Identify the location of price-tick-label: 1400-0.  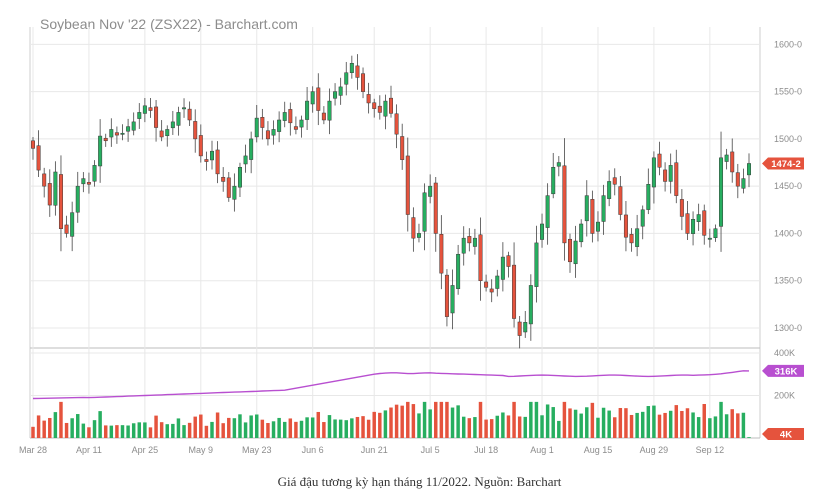
(788, 233).